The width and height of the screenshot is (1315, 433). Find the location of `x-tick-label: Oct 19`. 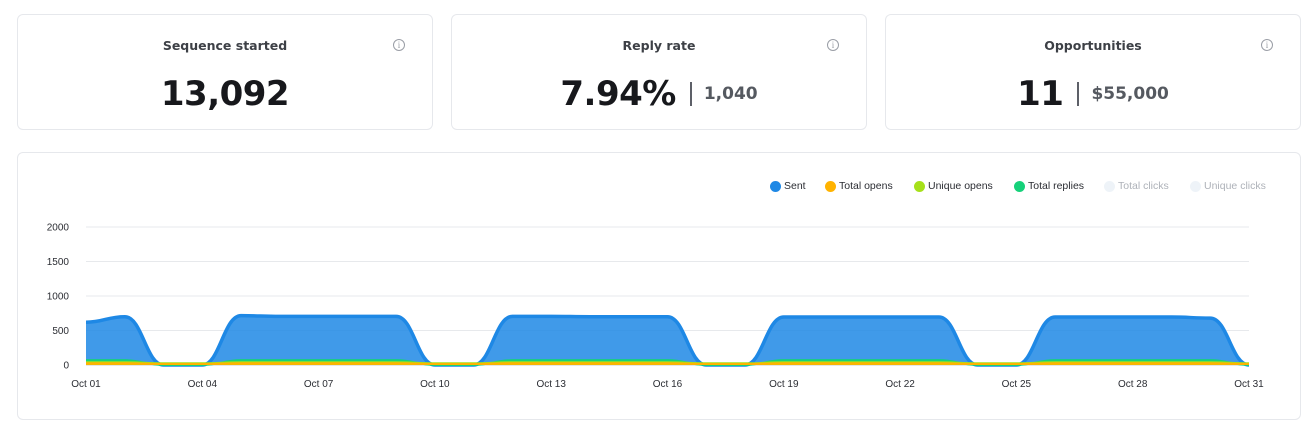

x-tick-label: Oct 19 is located at coordinates (784, 384).